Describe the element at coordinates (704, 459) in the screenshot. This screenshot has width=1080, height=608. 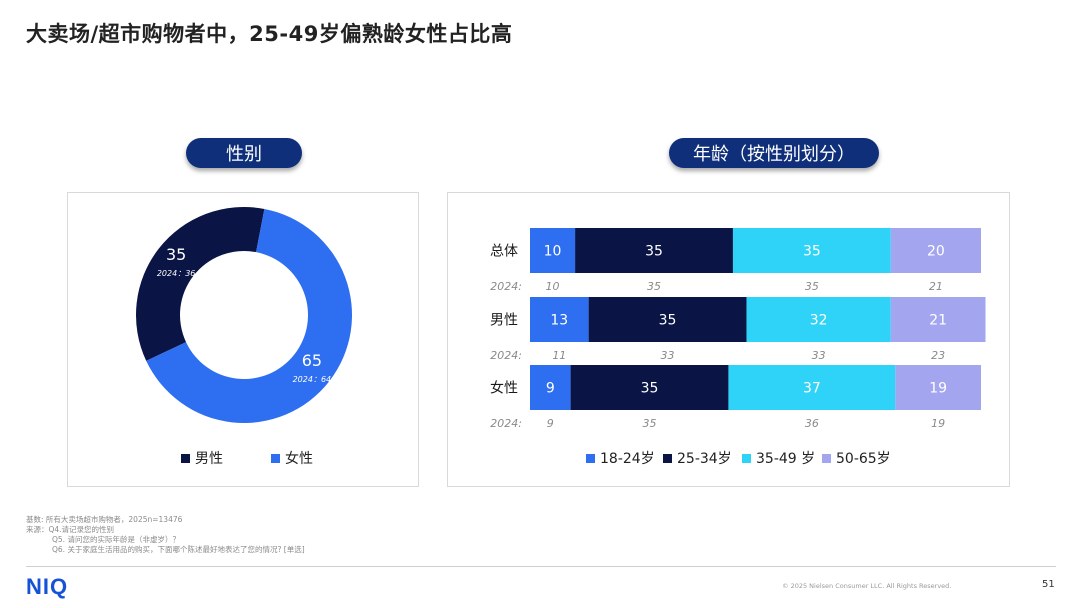
I see `legend-label: 25-34岁` at that location.